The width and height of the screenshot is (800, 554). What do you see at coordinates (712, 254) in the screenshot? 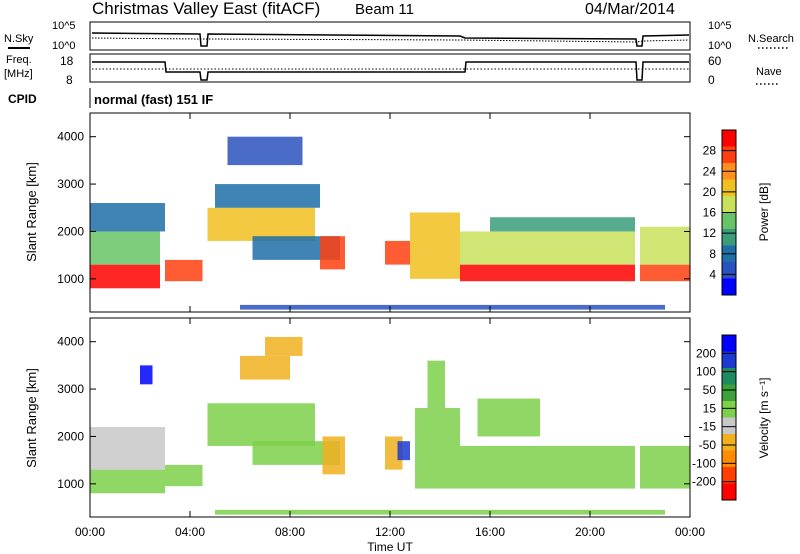
I see `colorbar-tick-label: 8` at bounding box center [712, 254].